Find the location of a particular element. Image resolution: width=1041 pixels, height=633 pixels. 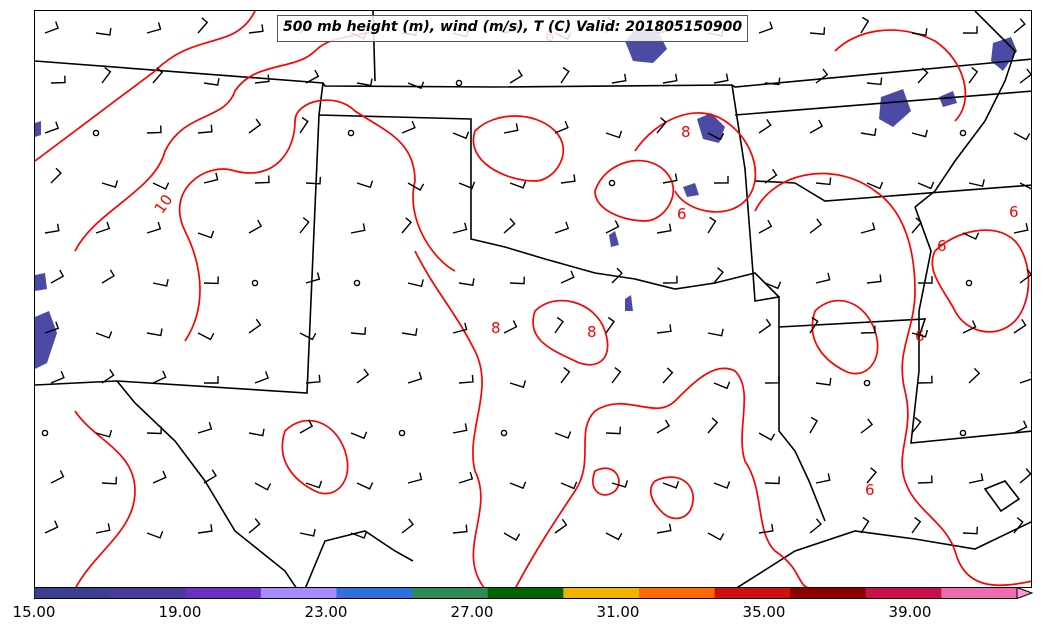

contour-label: 10 is located at coordinates (164, 204).